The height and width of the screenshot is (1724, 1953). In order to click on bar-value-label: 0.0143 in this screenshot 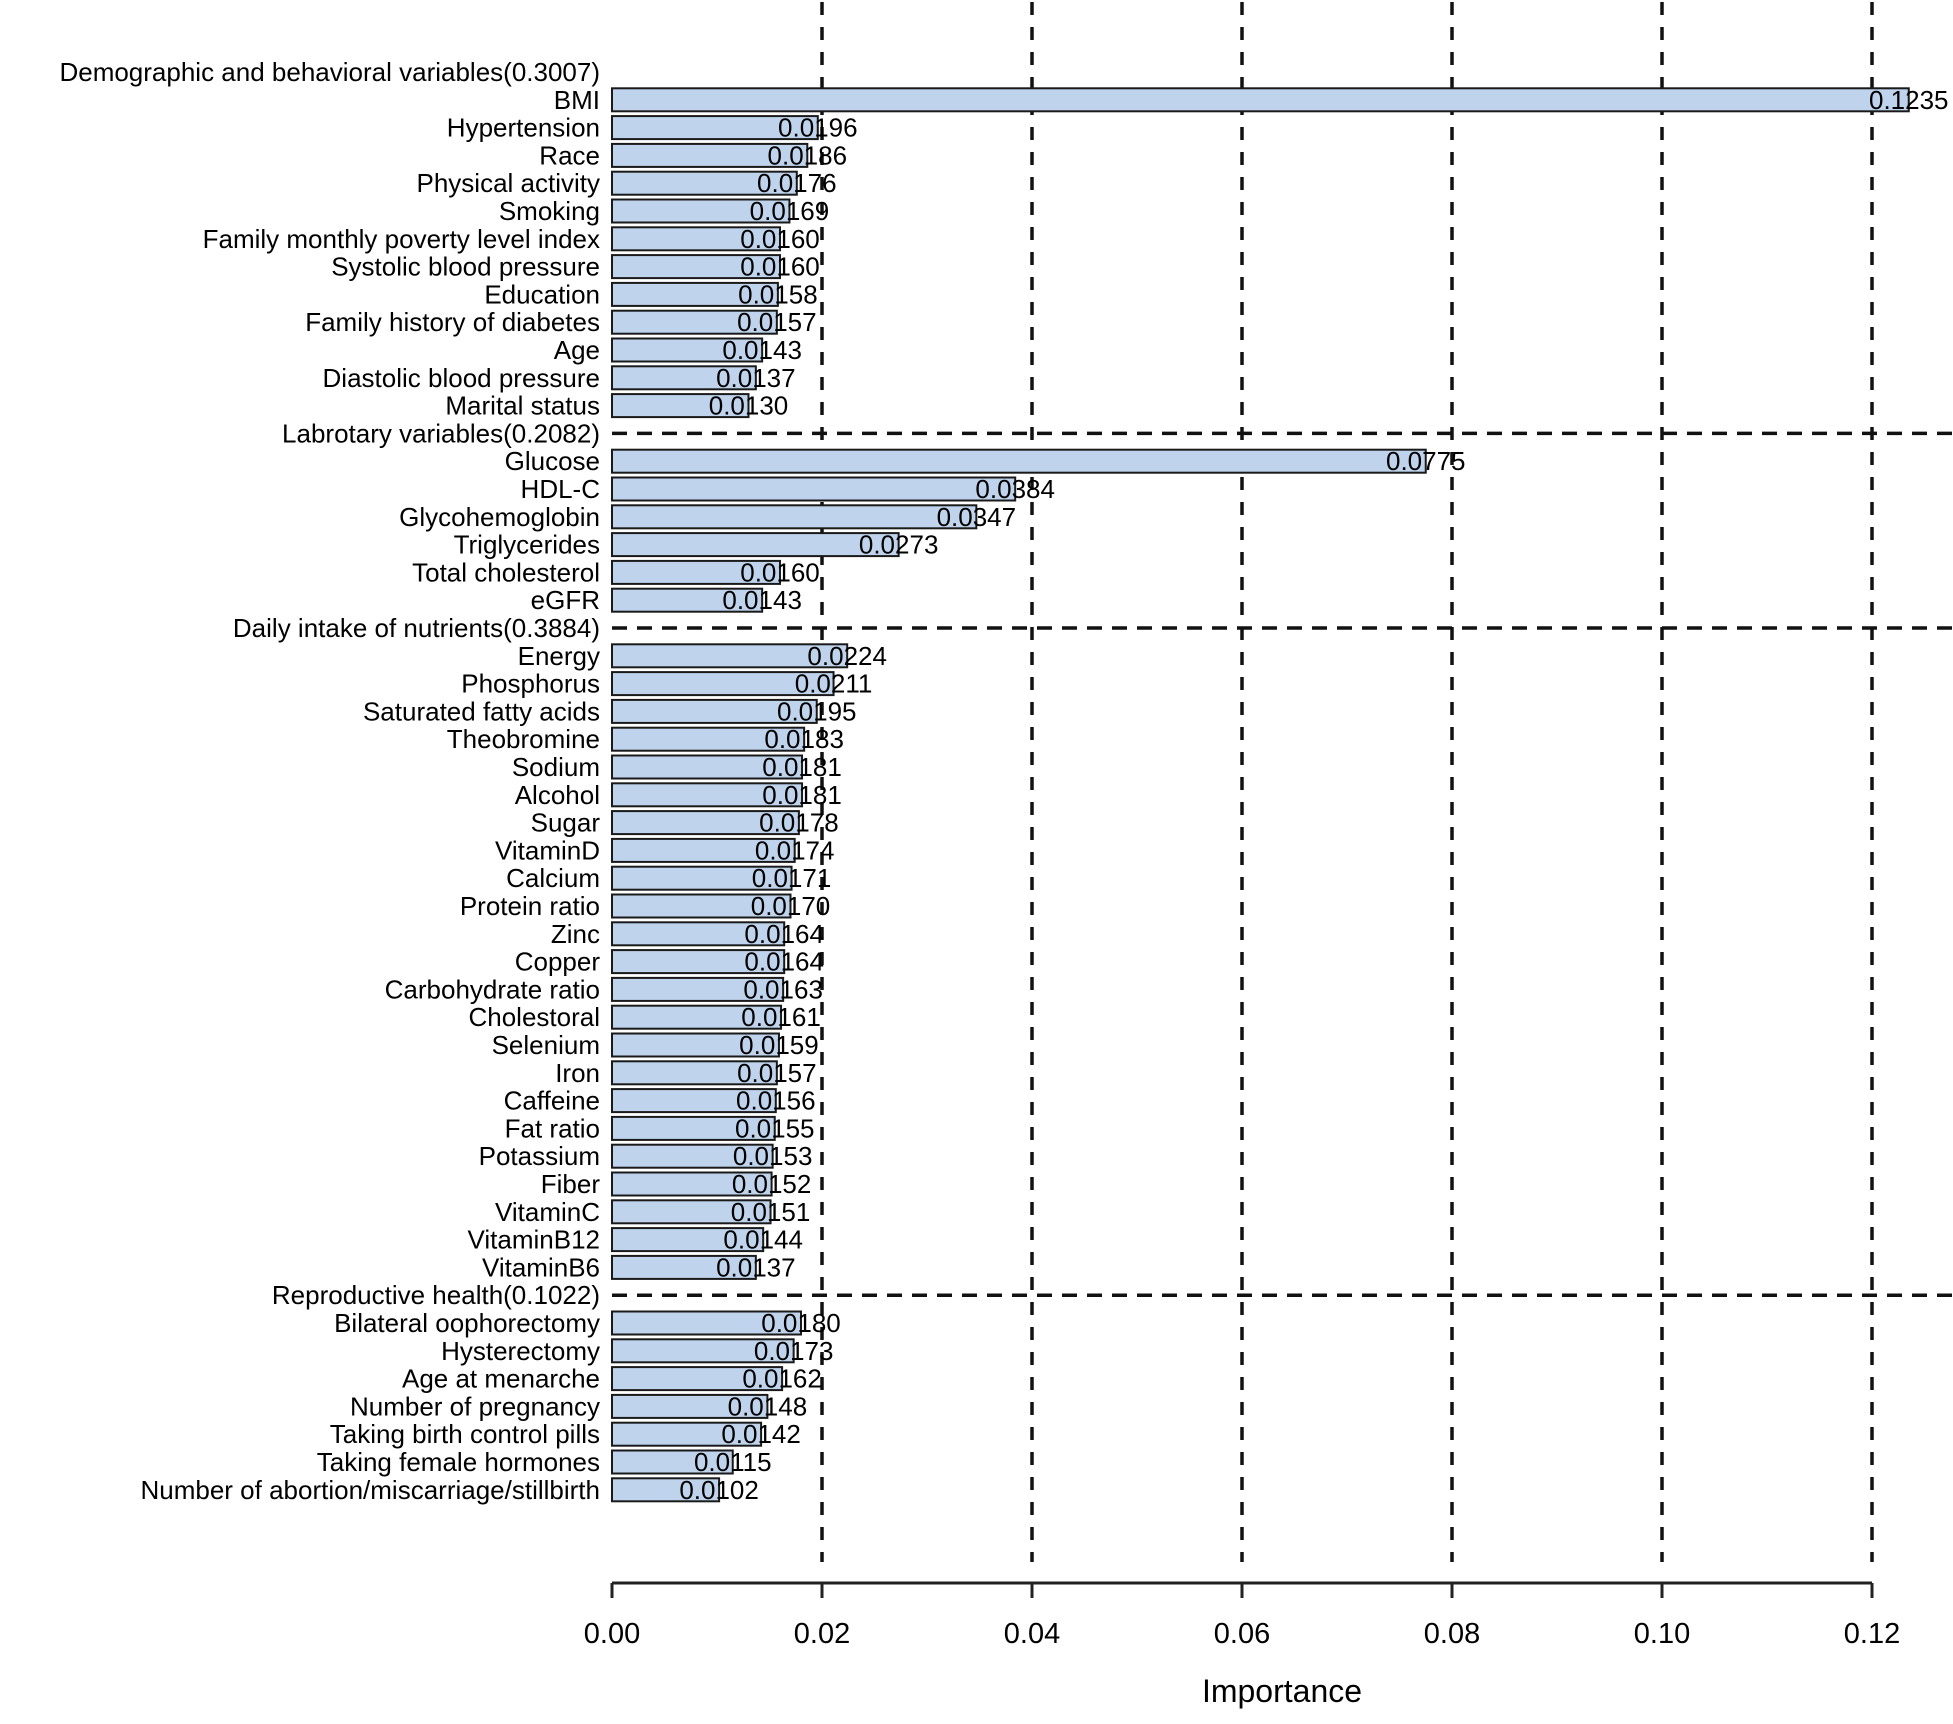, I will do `click(762, 350)`.